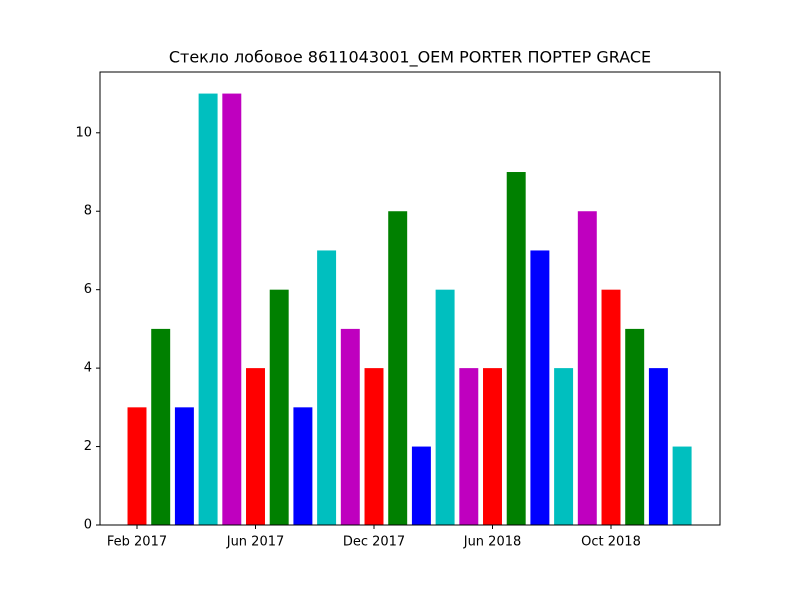  What do you see at coordinates (88, 368) in the screenshot?
I see `y-tick-label: 4` at bounding box center [88, 368].